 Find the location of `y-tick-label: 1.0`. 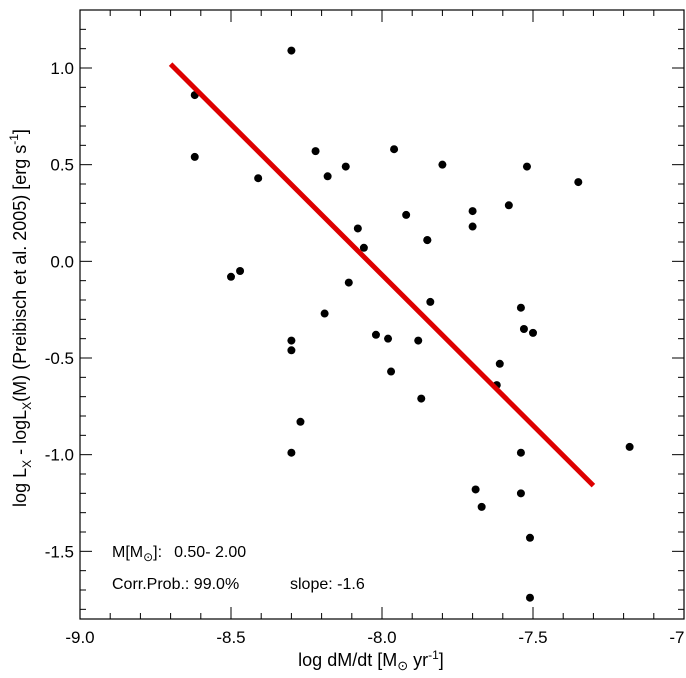

y-tick-label: 1.0 is located at coordinates (62, 68).